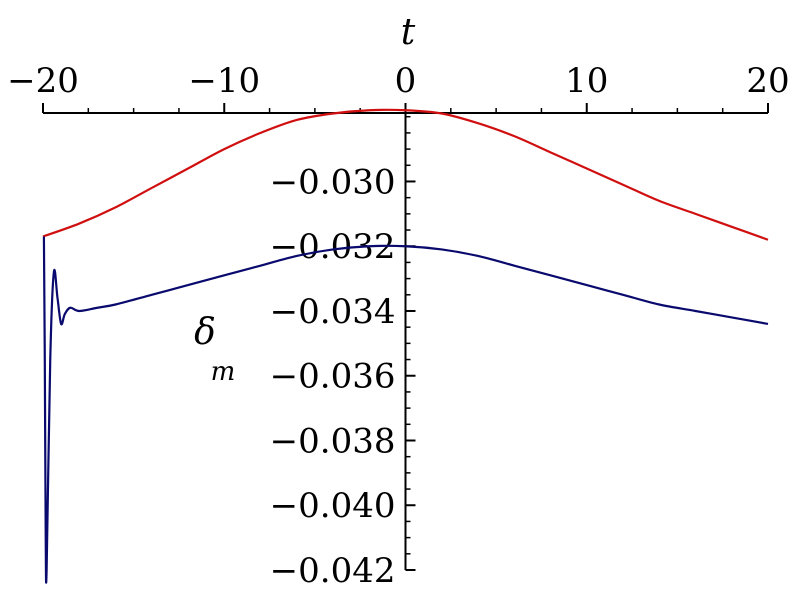 The height and width of the screenshot is (600, 800). I want to click on y-tick-label: −0.034, so click(333, 312).